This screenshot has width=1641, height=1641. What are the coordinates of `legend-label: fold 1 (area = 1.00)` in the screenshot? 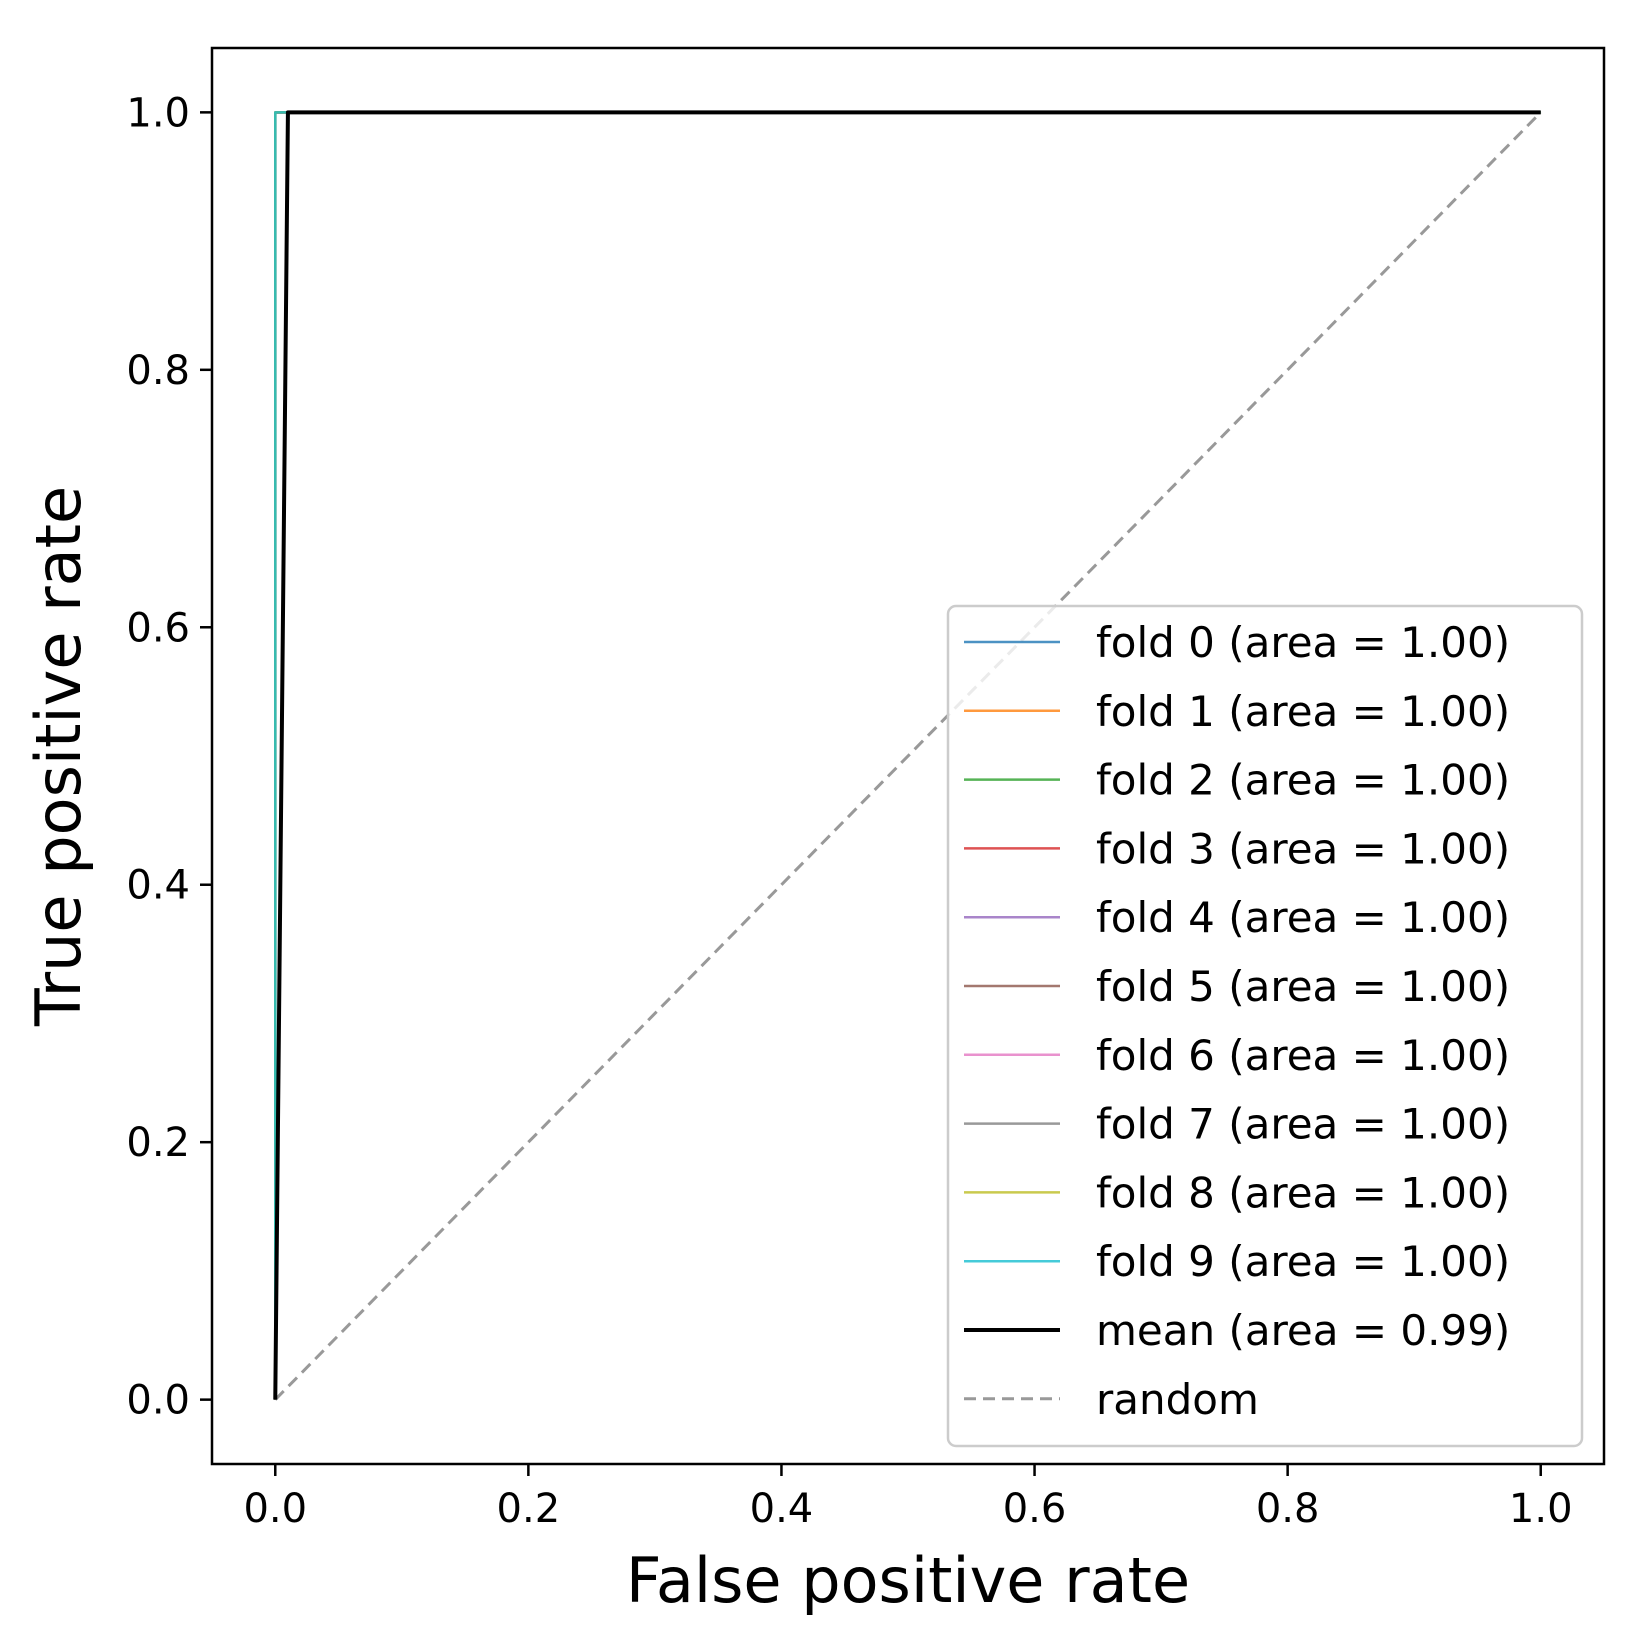 It's located at (1303, 711).